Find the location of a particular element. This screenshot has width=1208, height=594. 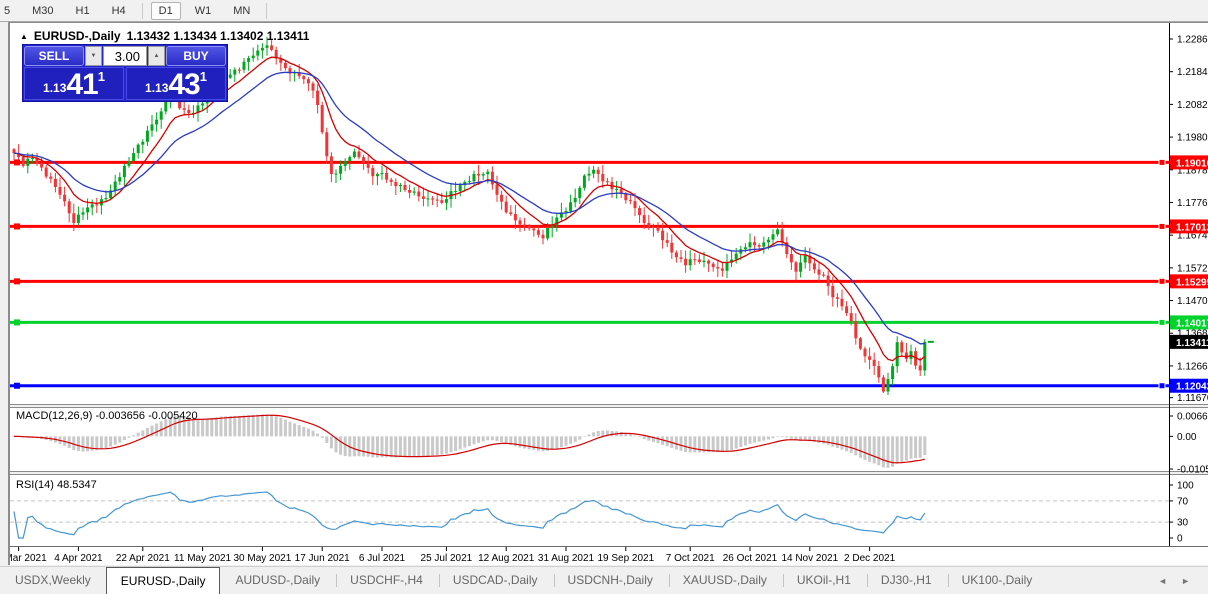

svg-text: 0.006611 is located at coordinates (1192, 417).